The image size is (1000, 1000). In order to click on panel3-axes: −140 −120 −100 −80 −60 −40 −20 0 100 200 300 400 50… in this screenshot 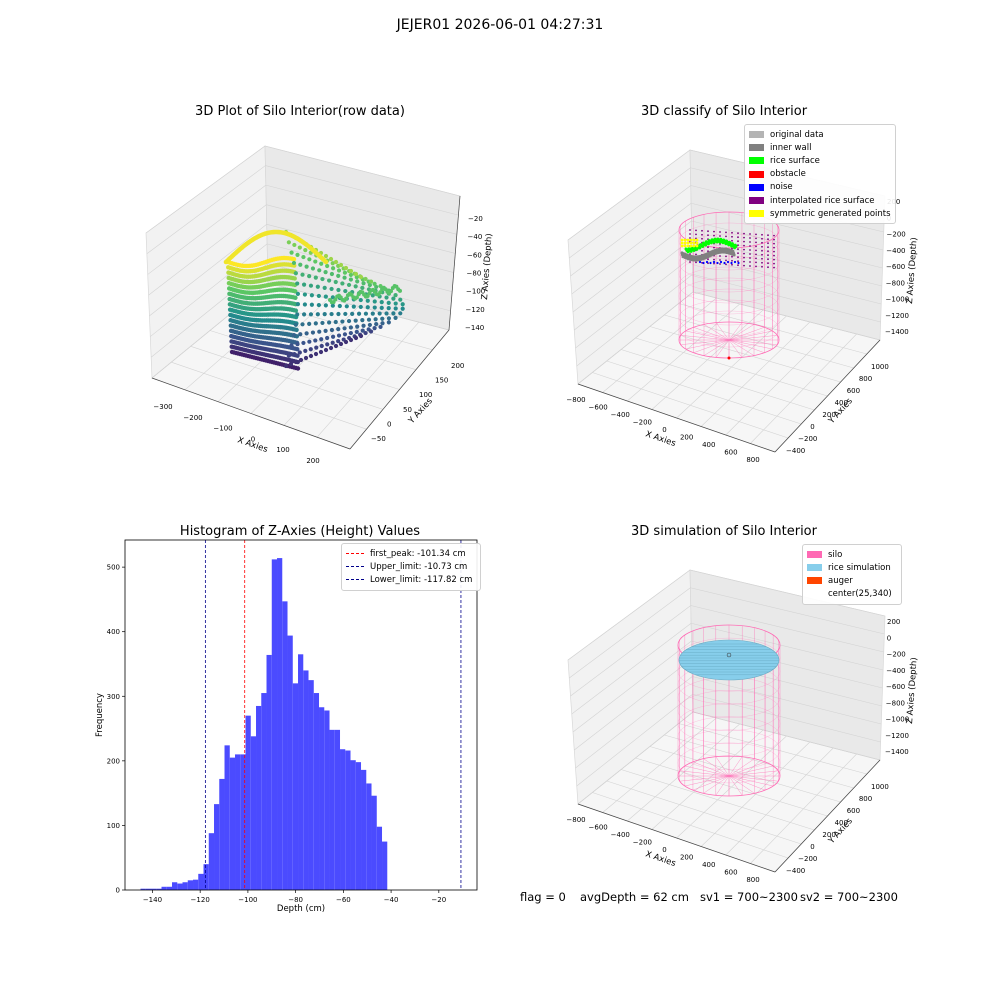, I will do `click(286, 726)`.